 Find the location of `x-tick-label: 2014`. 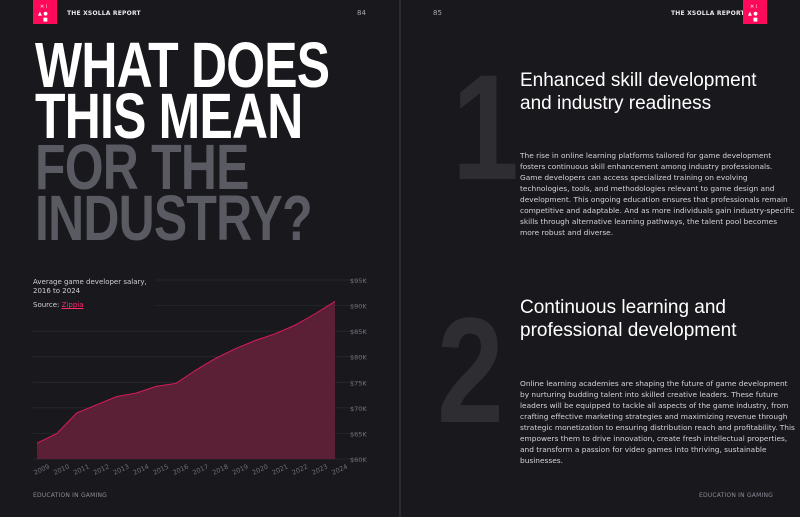

x-tick-label: 2014 is located at coordinates (141, 470).